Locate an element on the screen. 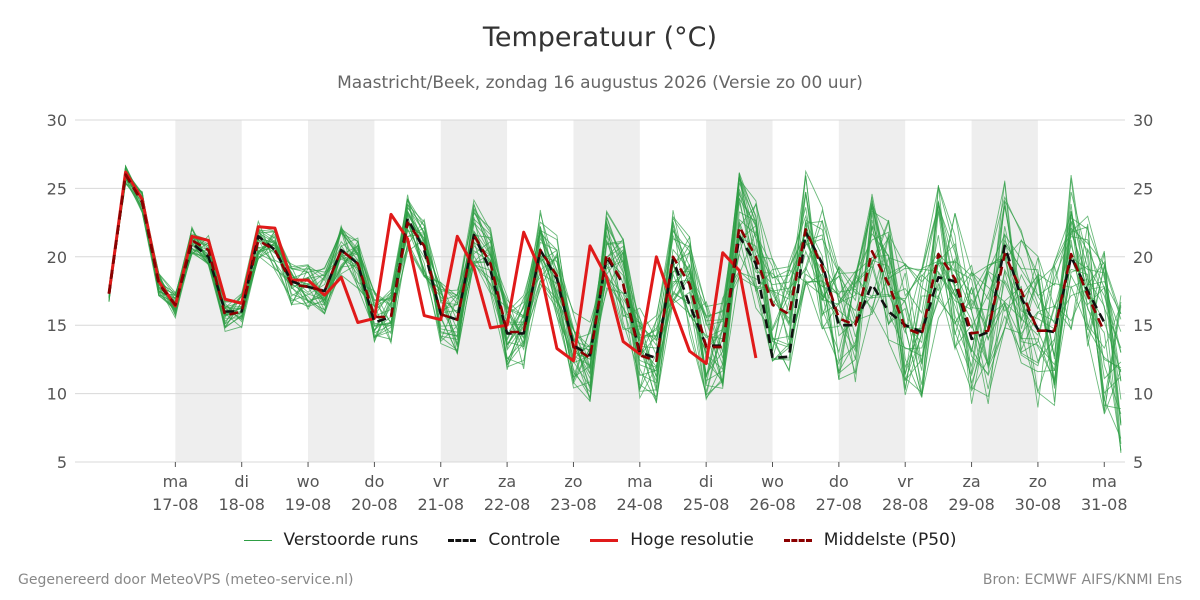 The image size is (1200, 600). x-tick-day-23-08: zo is located at coordinates (573, 481).